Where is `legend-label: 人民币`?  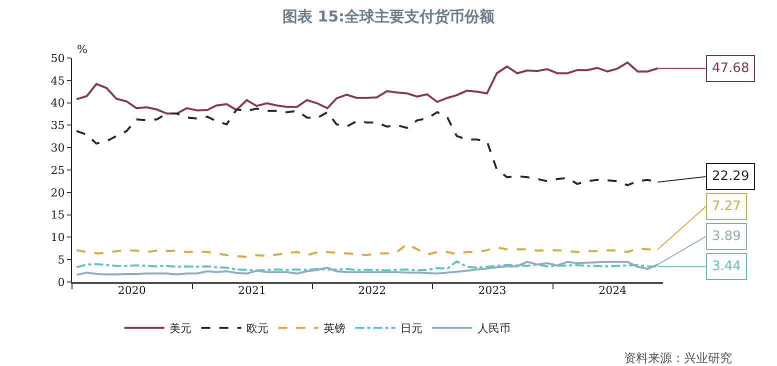 legend-label: 人民币 is located at coordinates (493, 329).